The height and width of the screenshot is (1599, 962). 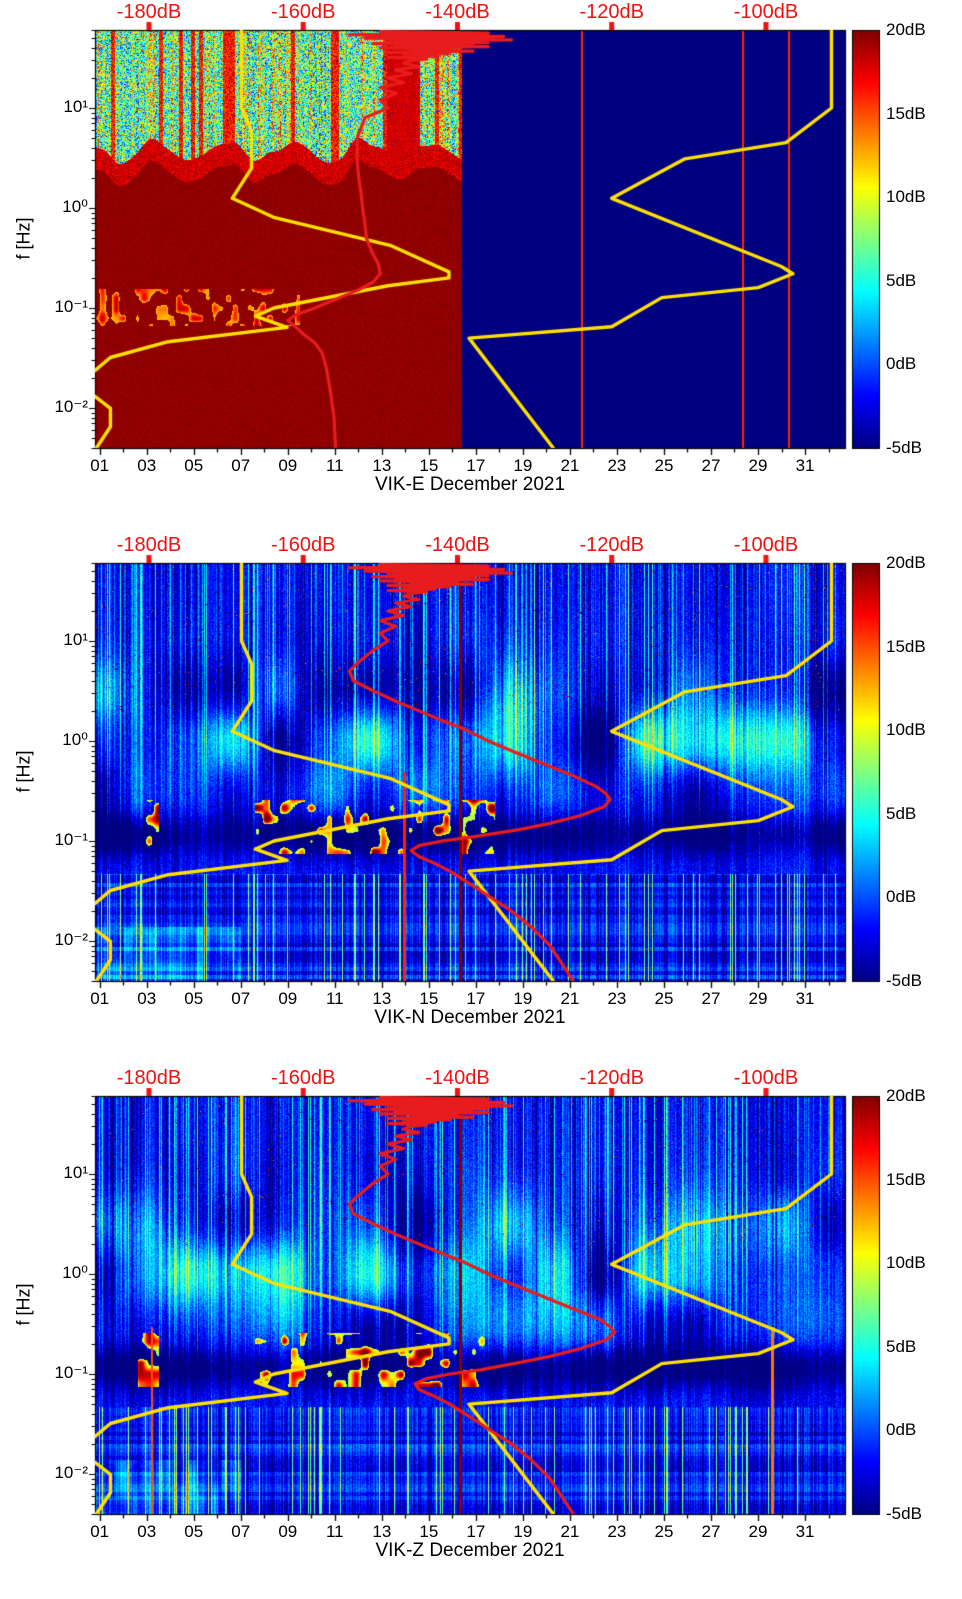 What do you see at coordinates (470, 1550) in the screenshot?
I see `x-axis-title-vik-z: VIK-Z December 2021` at bounding box center [470, 1550].